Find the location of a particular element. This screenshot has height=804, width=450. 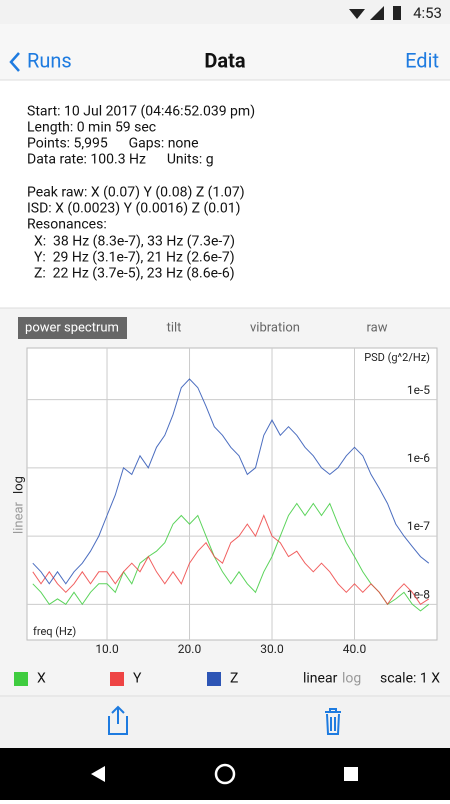

info-line: Z: 22 Hz (3.7e-5), 23 Hz (8.6e-6) is located at coordinates (131, 274).